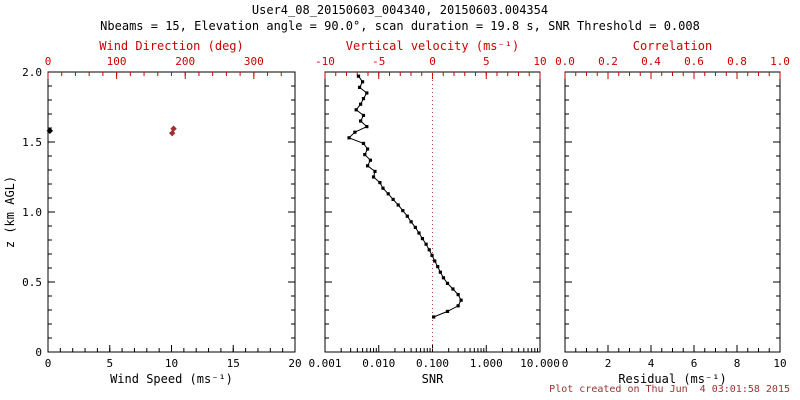 The height and width of the screenshot is (400, 800). I want to click on svg-text: 4, so click(651, 363).